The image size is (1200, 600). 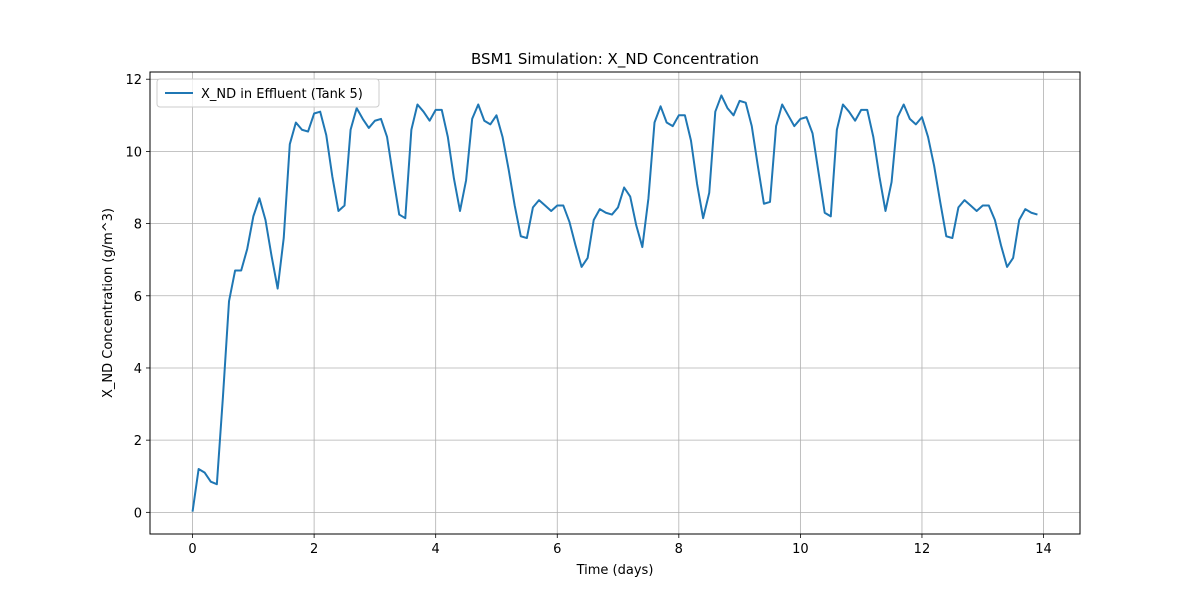 What do you see at coordinates (436, 549) in the screenshot?
I see `x-tick-label: 4` at bounding box center [436, 549].